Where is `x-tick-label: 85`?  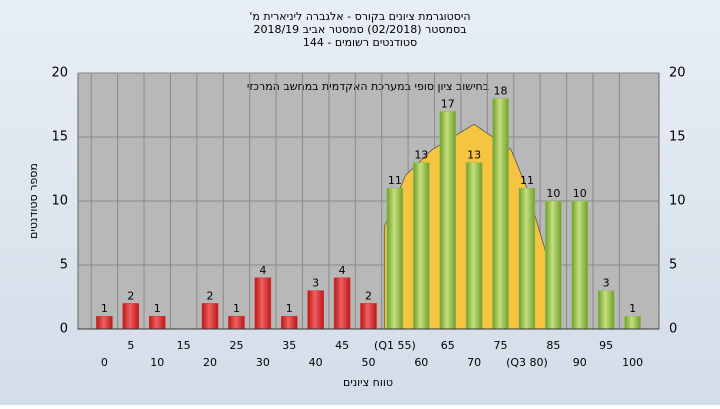
x-tick-label: 85 is located at coordinates (553, 345).